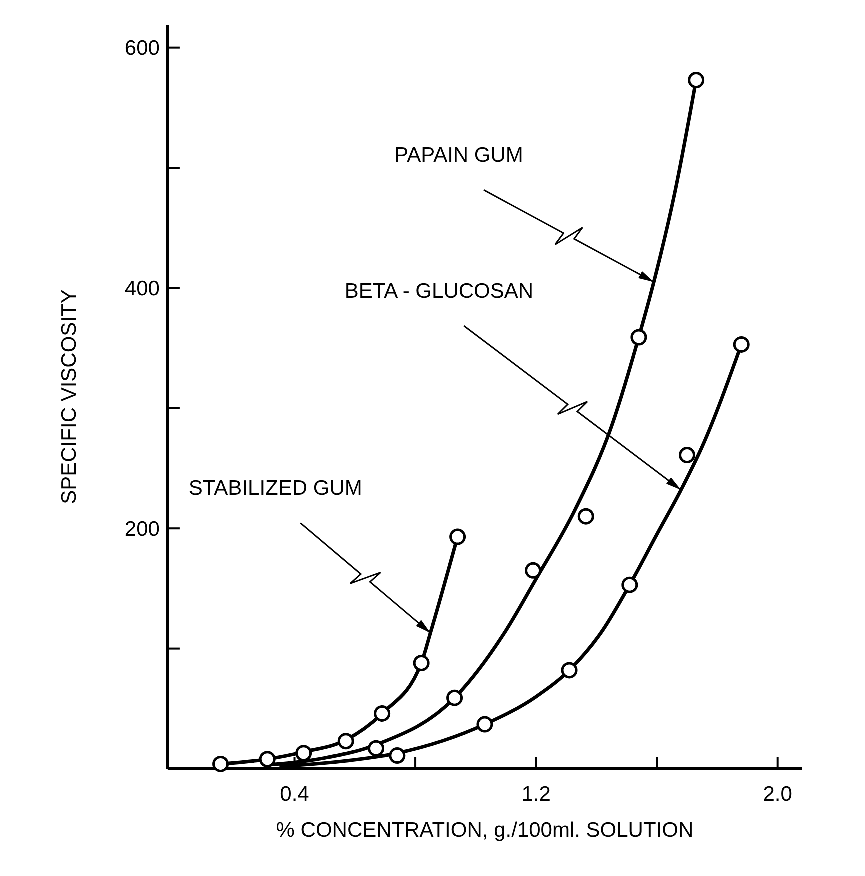 The image size is (865, 876). Describe the element at coordinates (275, 488) in the screenshot. I see `annotation: STABILIZED GUM` at that location.